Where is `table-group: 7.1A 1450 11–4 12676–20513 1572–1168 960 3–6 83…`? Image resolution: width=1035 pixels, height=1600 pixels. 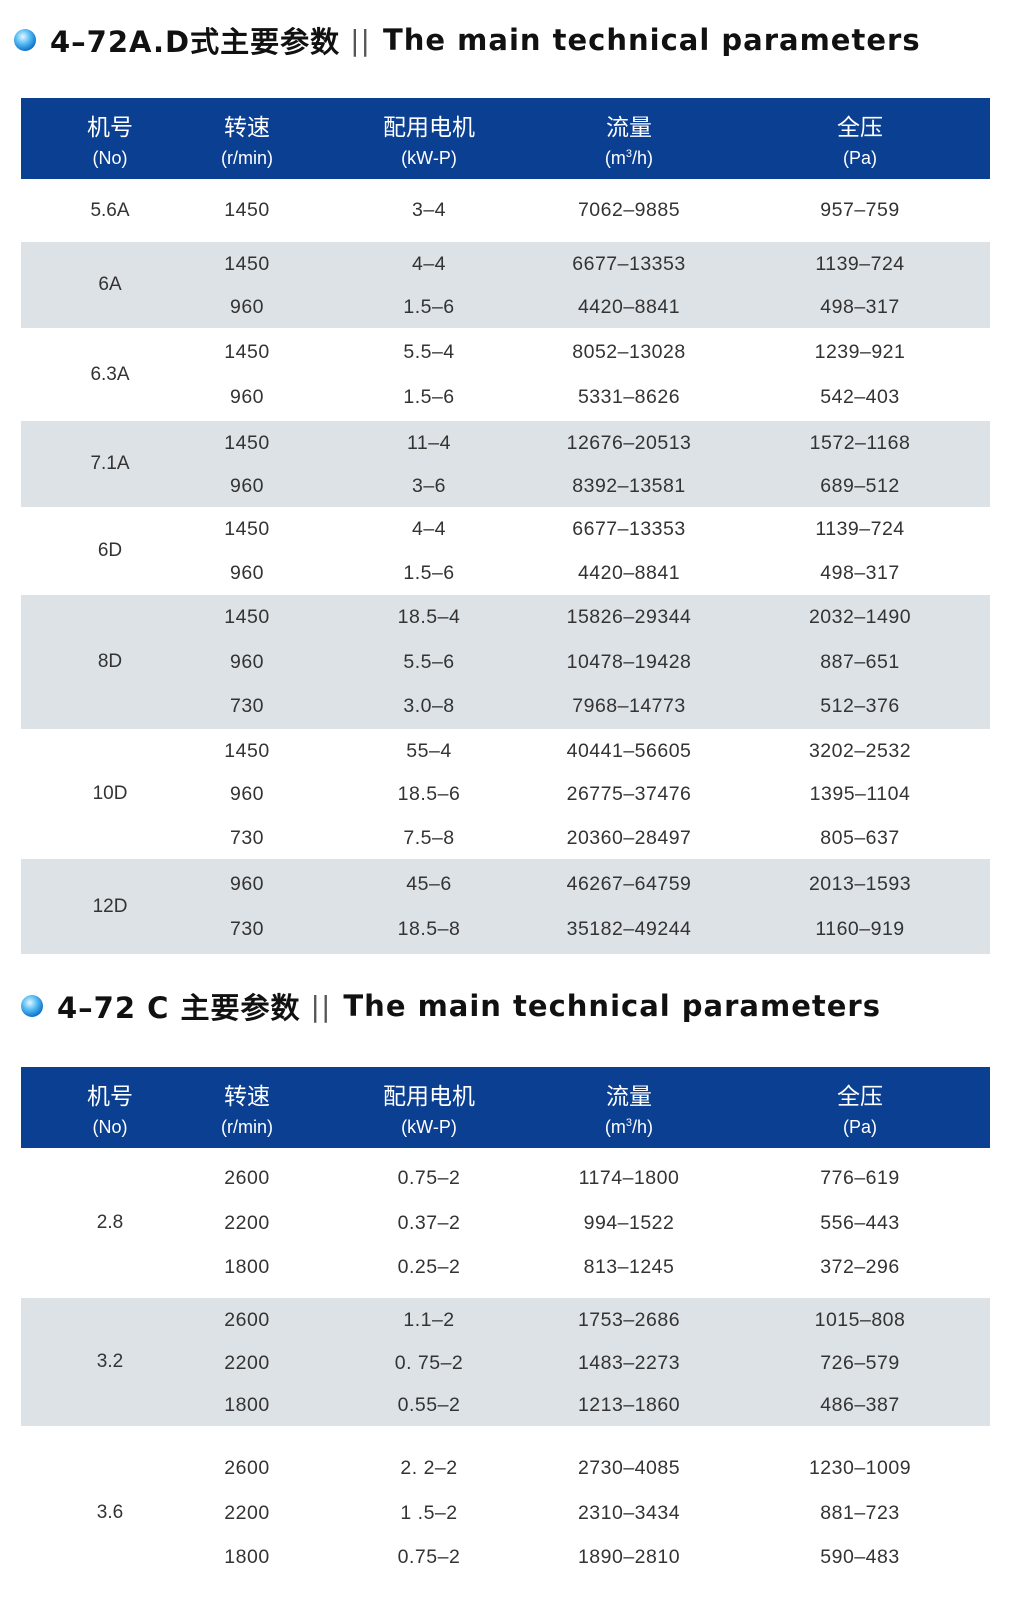 table-group: 7.1A 1450 11–4 12676–20513 1572–1168 960 3–6 83… is located at coordinates (505, 464).